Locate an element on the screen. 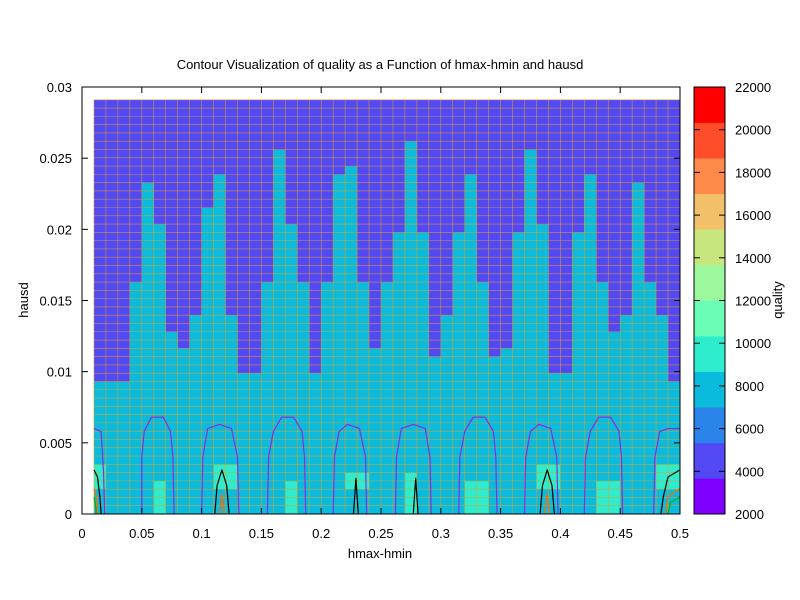 Image resolution: width=800 pixels, height=600 pixels. contour-line is located at coordinates (413, 469).